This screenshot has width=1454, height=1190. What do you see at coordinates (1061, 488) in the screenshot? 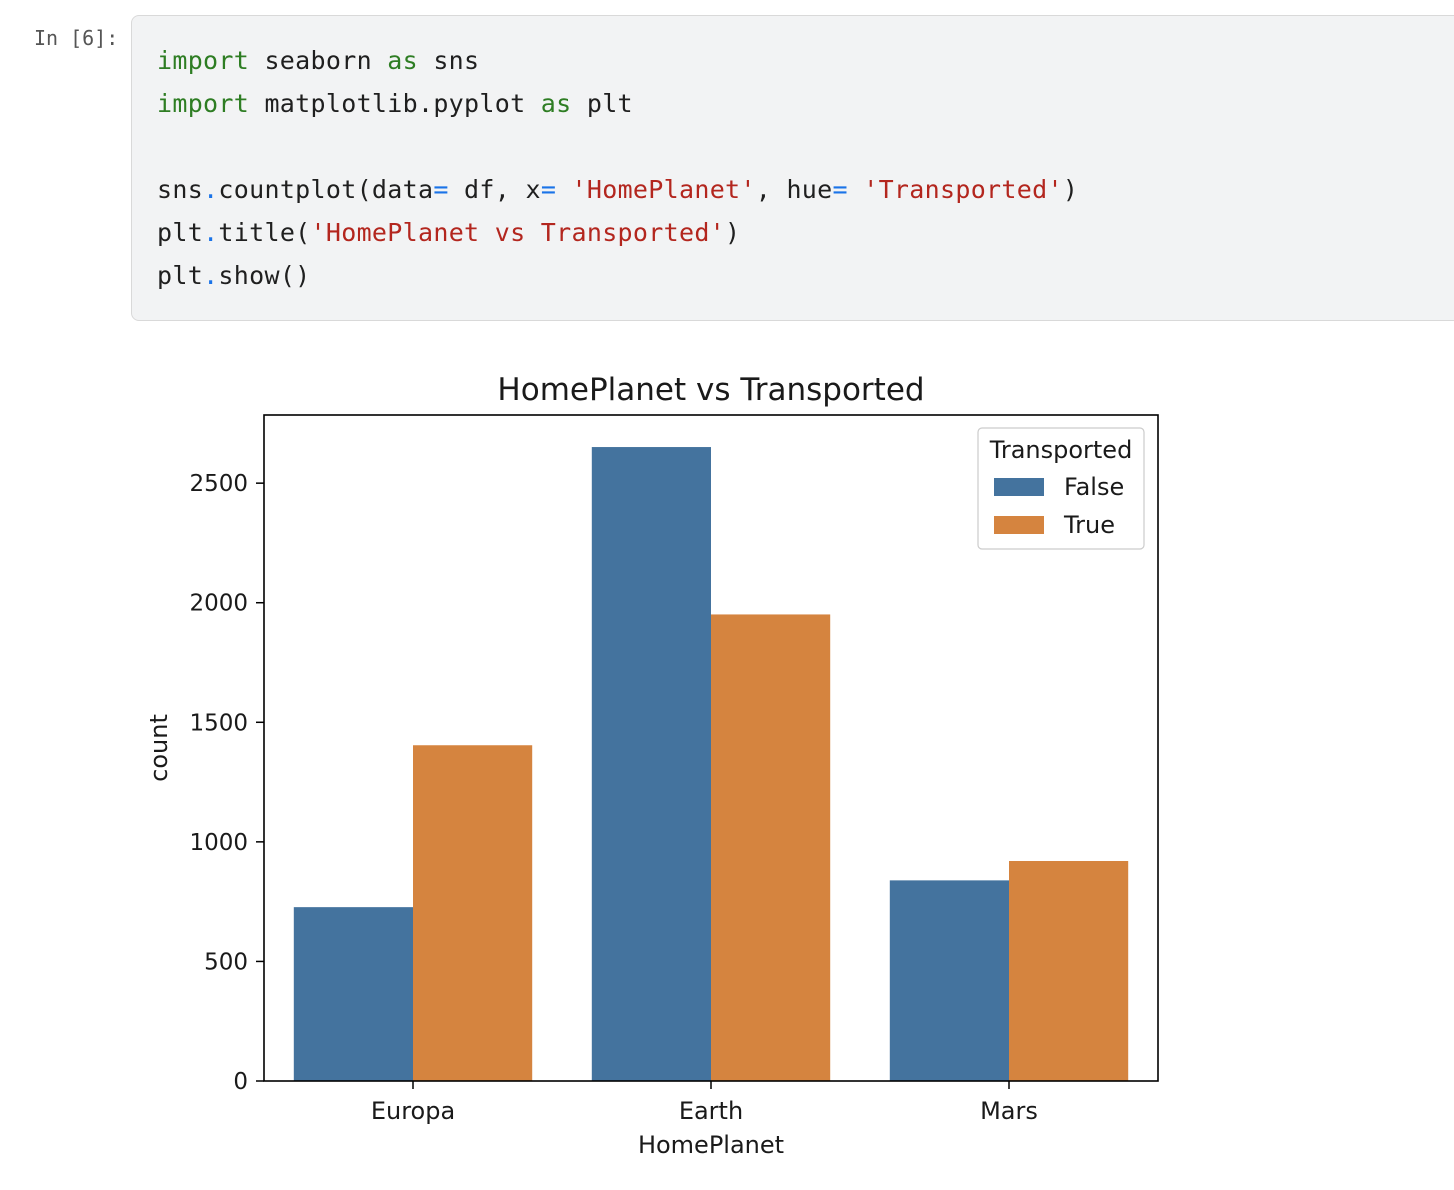
I see `legend: Transported False True` at bounding box center [1061, 488].